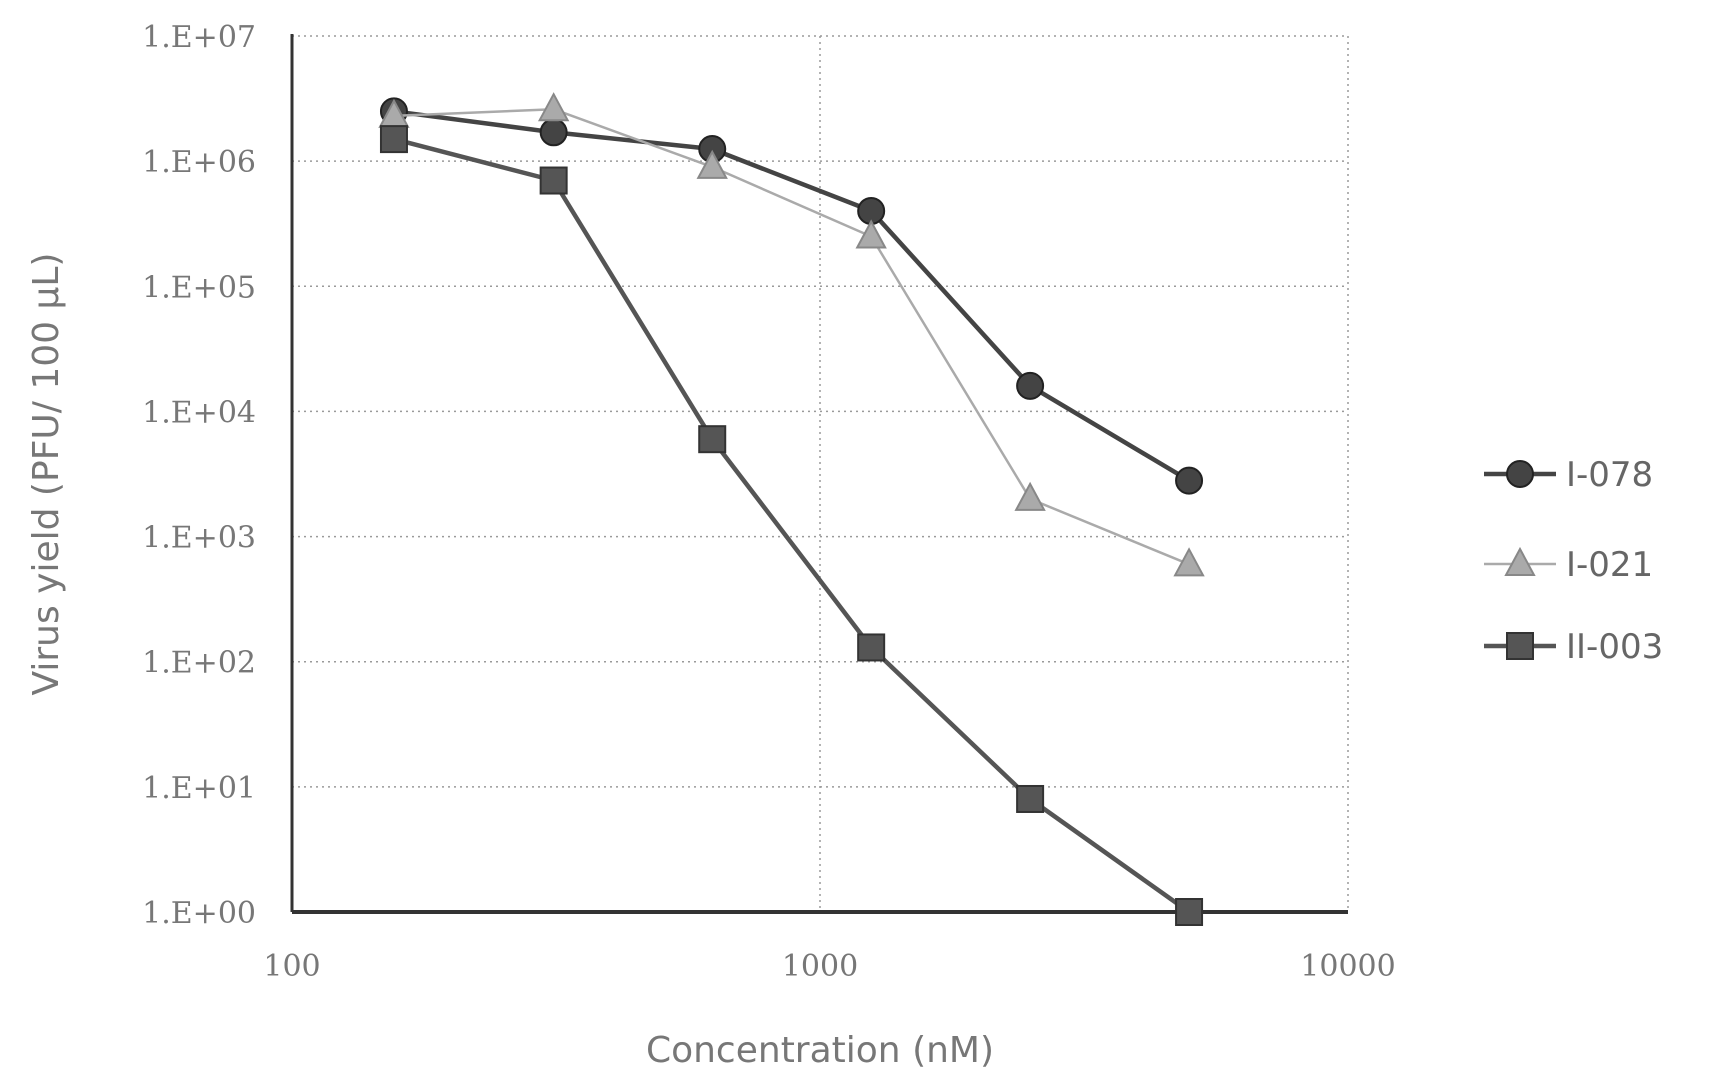 This screenshot has height=1088, width=1713. What do you see at coordinates (1614, 647) in the screenshot?
I see `legend-label-ii-003: II-003` at bounding box center [1614, 647].